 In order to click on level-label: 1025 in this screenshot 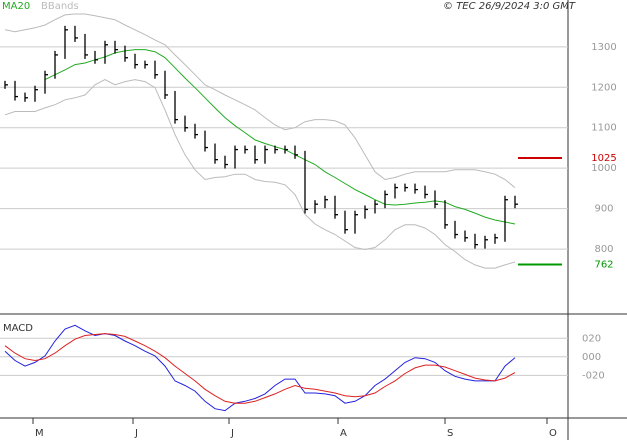, I will do `click(603, 158)`.